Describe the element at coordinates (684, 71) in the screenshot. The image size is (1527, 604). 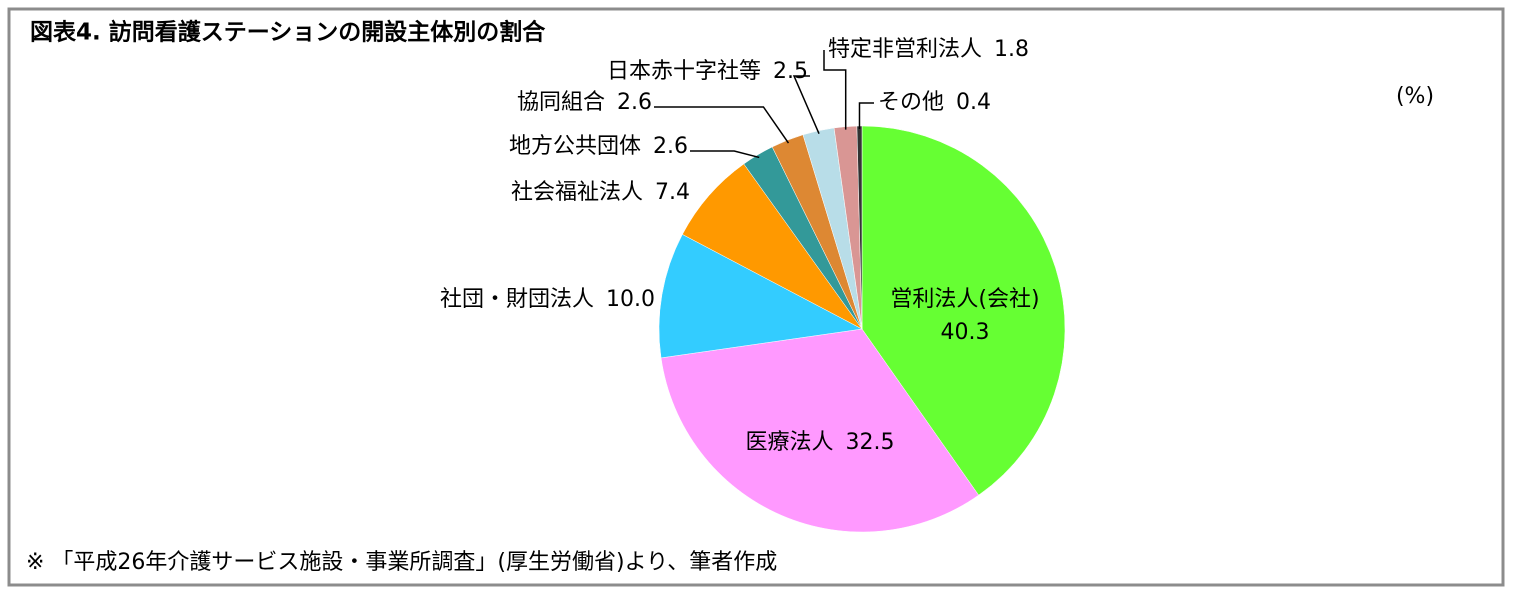
I see `category-label: 日本赤十字社等` at that location.